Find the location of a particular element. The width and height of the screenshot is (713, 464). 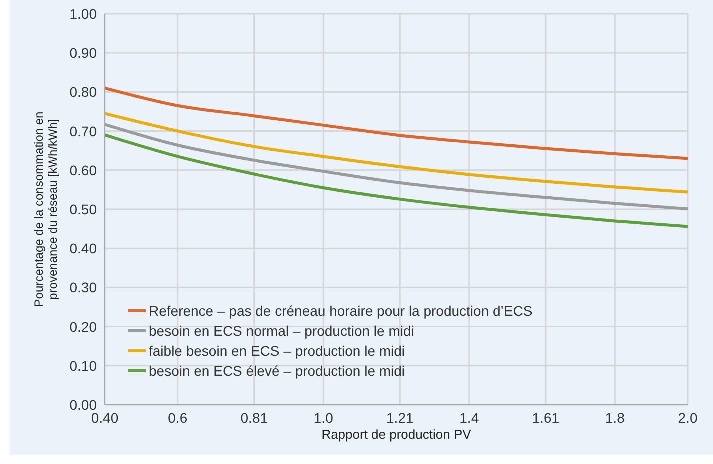

y-tick-label: 0.80 is located at coordinates (84, 92).